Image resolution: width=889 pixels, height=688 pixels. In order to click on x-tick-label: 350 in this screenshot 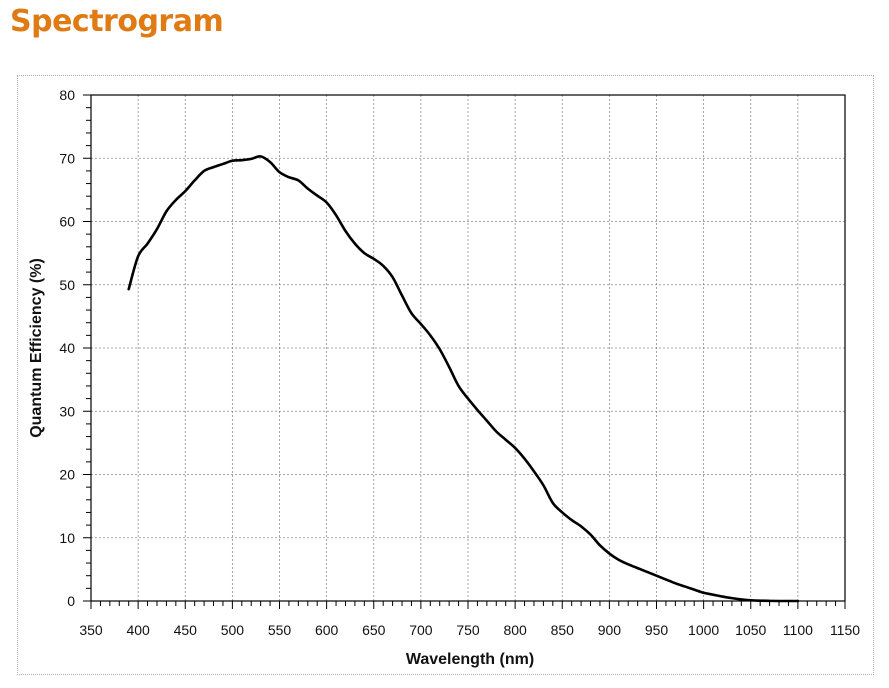, I will do `click(91, 630)`.